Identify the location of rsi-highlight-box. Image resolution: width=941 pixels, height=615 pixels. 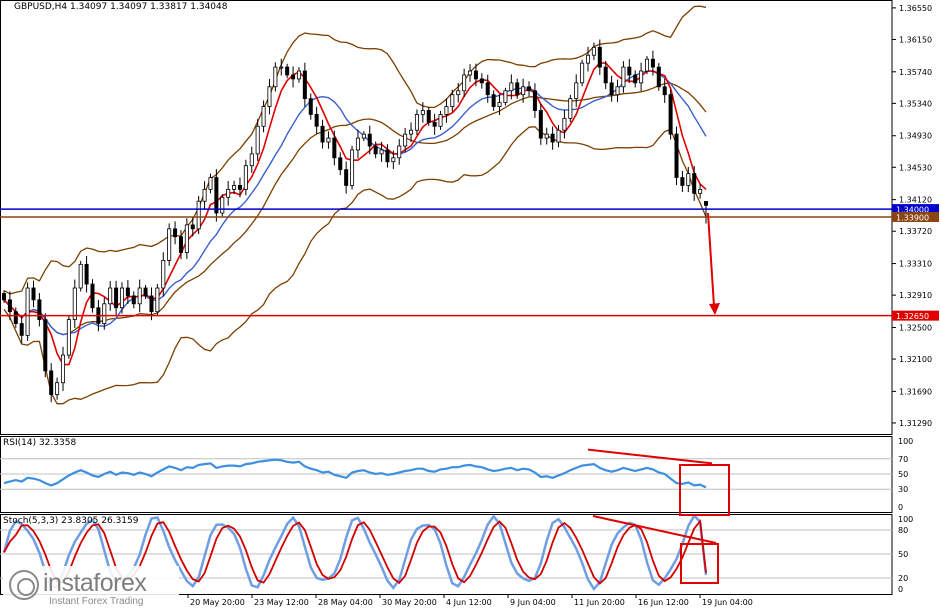
(704, 490).